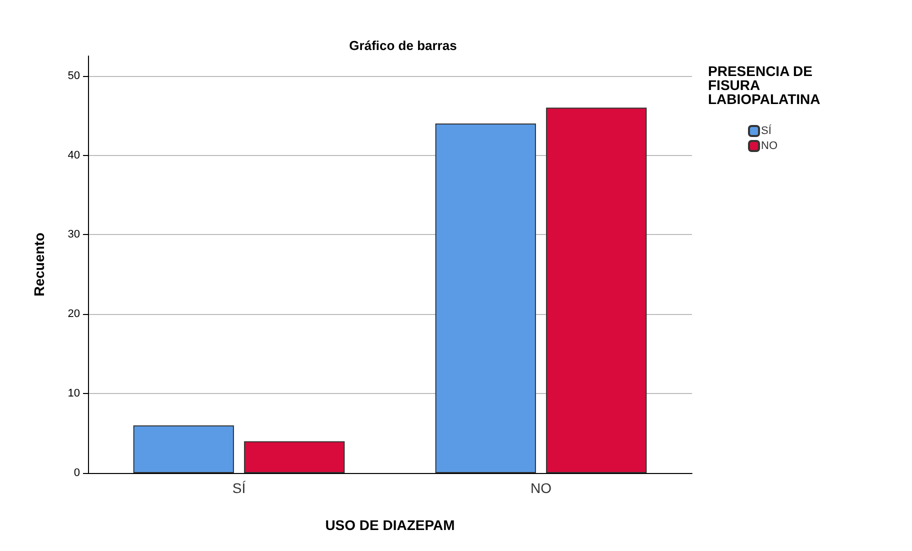 The width and height of the screenshot is (912, 551). Describe the element at coordinates (764, 85) in the screenshot. I see `legend-title: PRESENCIA DE FISURA LABIOPALATINA` at that location.